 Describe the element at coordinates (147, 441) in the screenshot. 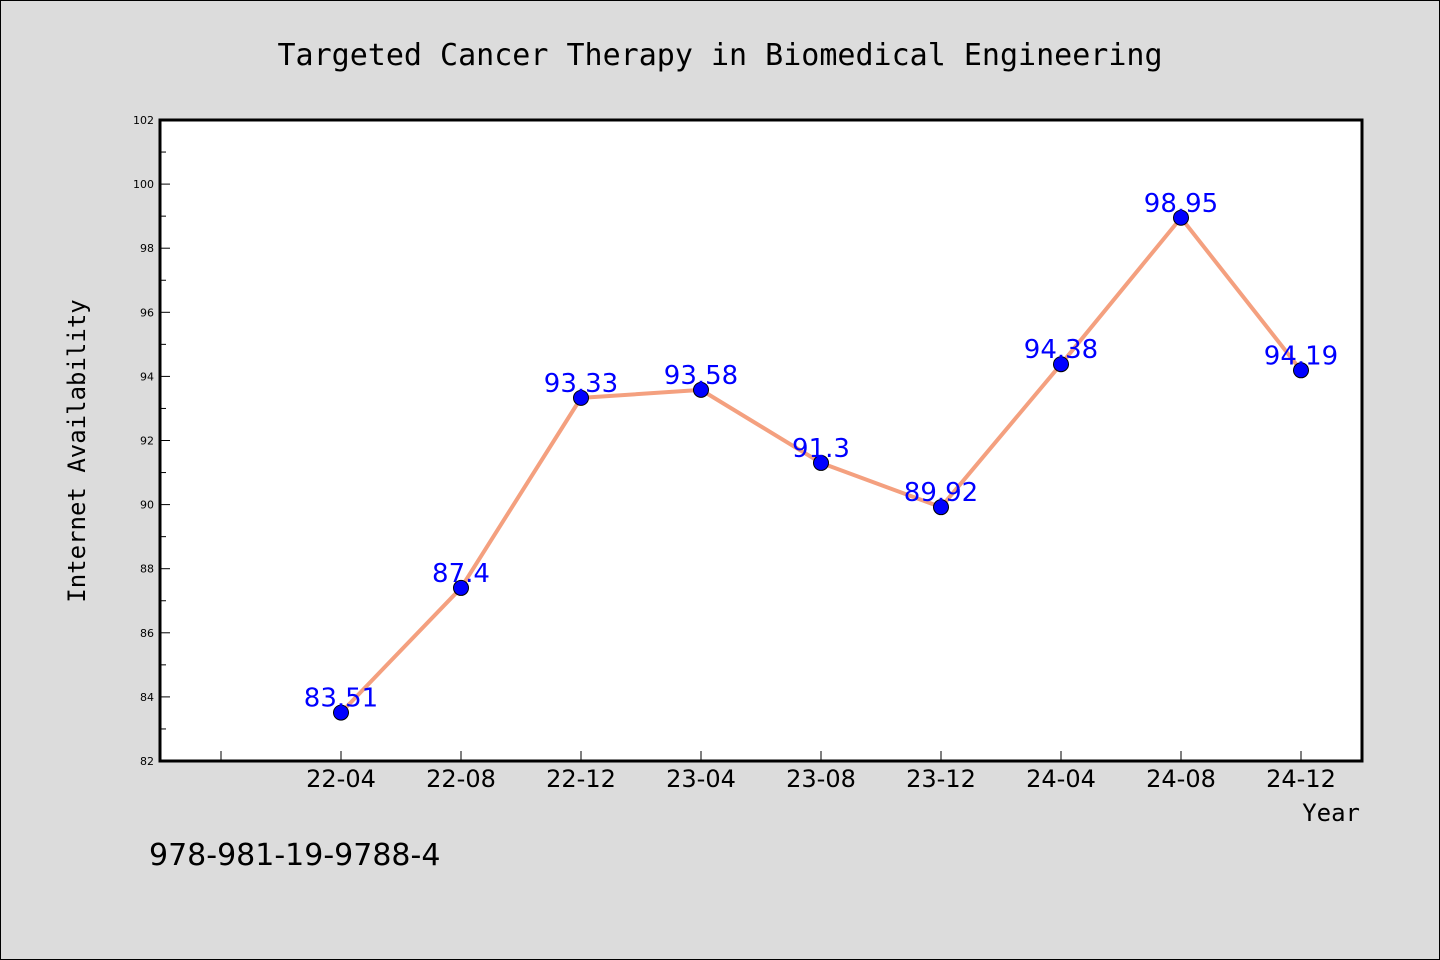

I see `y-tick-label: 92` at that location.